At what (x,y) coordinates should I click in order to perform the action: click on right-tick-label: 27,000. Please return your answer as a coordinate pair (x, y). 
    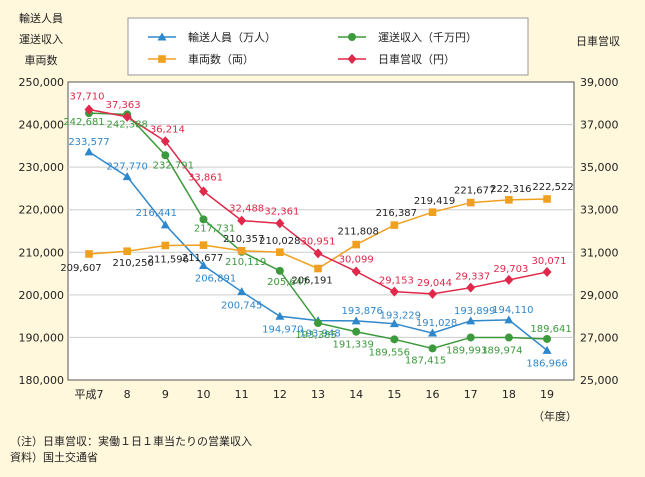
    Looking at the image, I should click on (599, 337).